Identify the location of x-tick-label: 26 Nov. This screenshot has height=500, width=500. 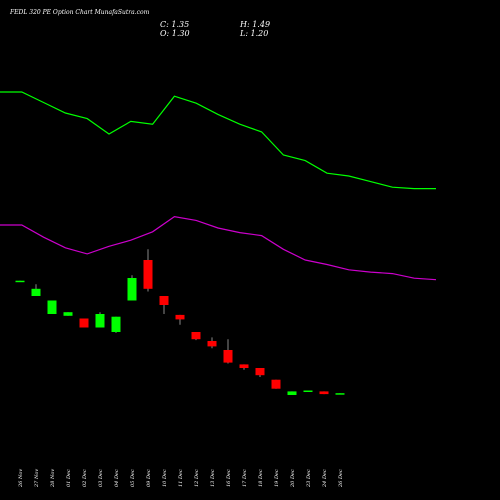
(21, 478).